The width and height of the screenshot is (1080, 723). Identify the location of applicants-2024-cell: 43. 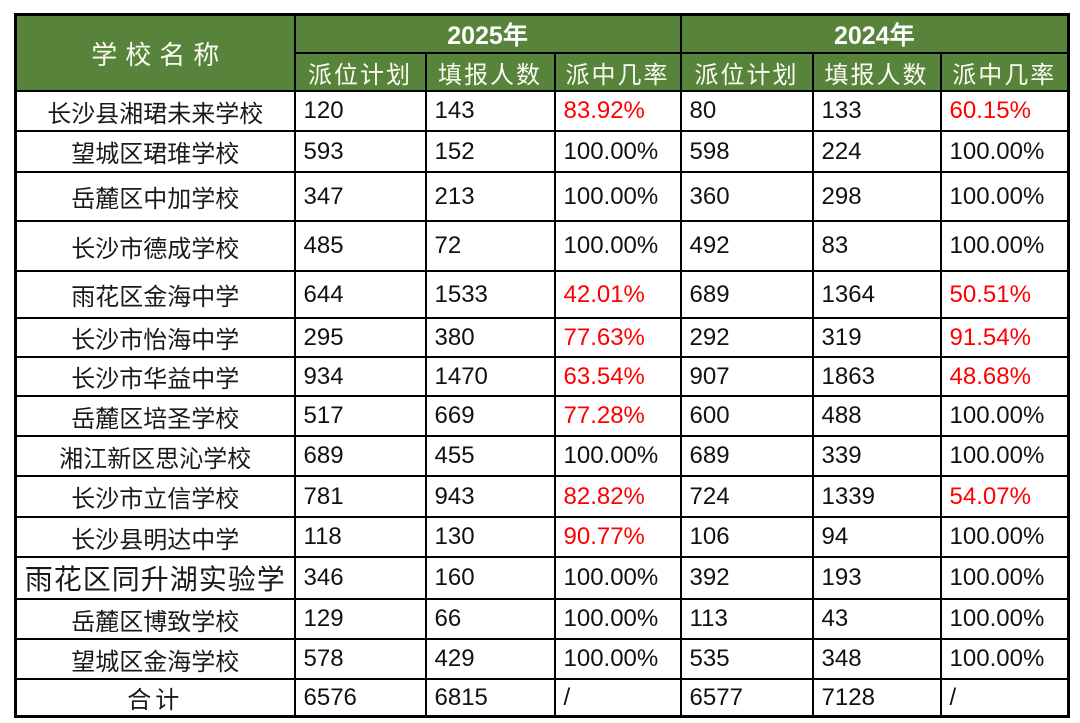
(876, 619).